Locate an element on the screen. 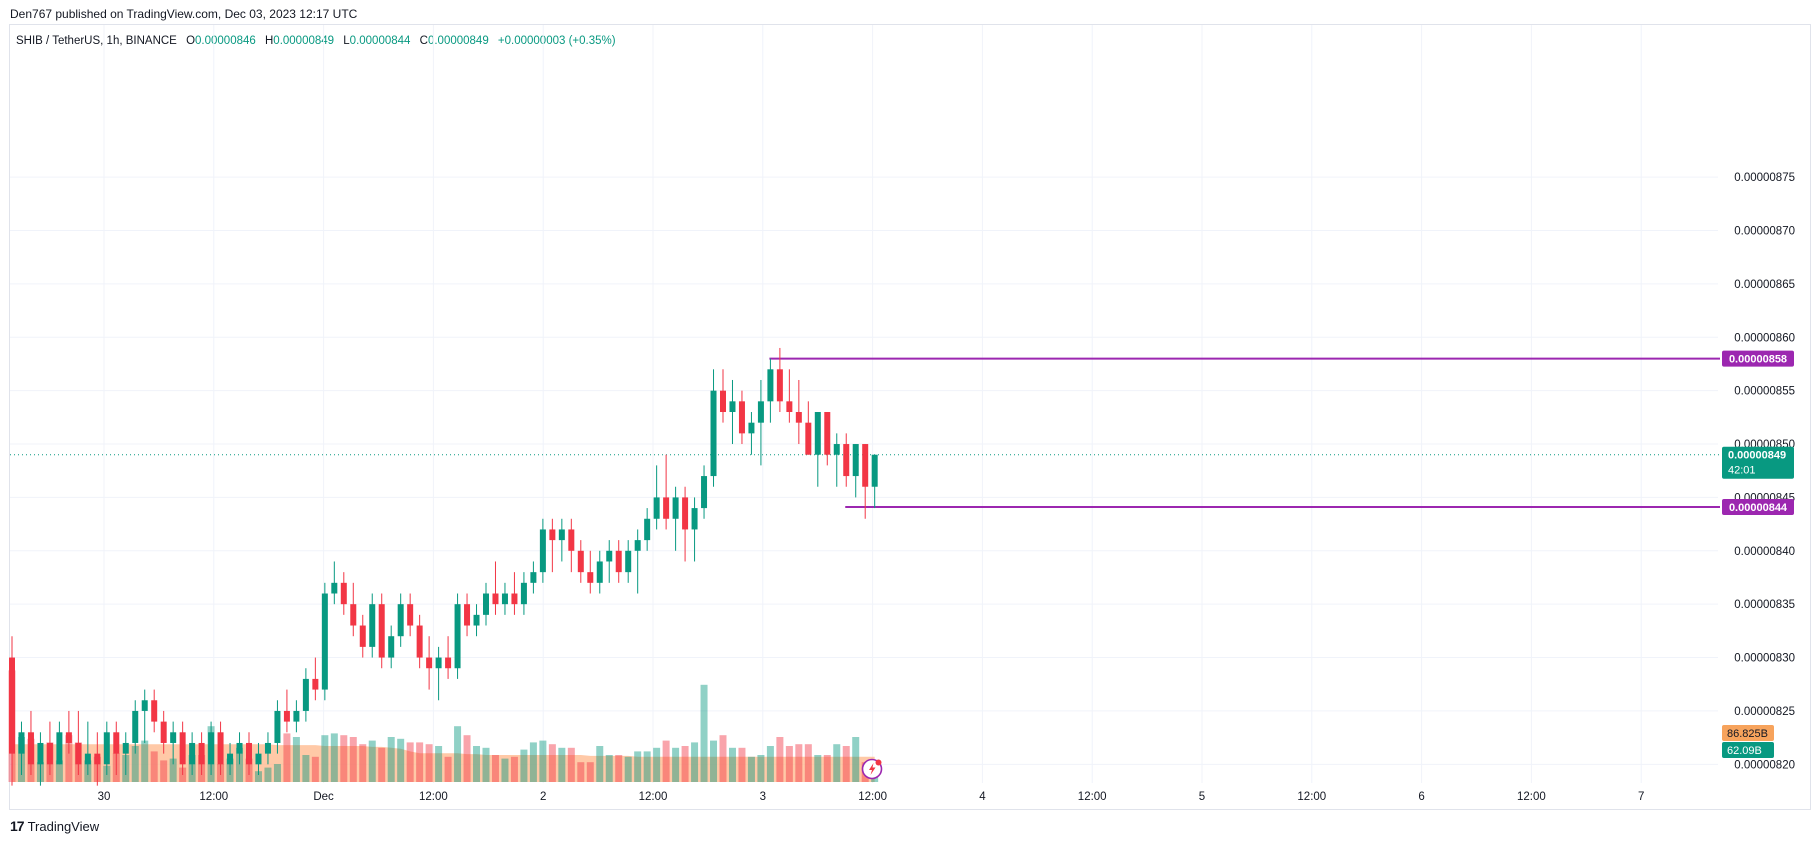 Image resolution: width=1811 pixels, height=846 pixels. high-label: H is located at coordinates (269, 41).